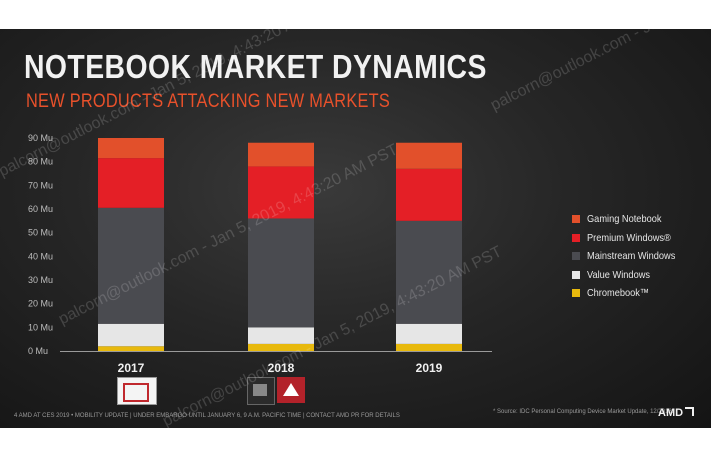  I want to click on amd-arrow-icon, so click(690, 411).